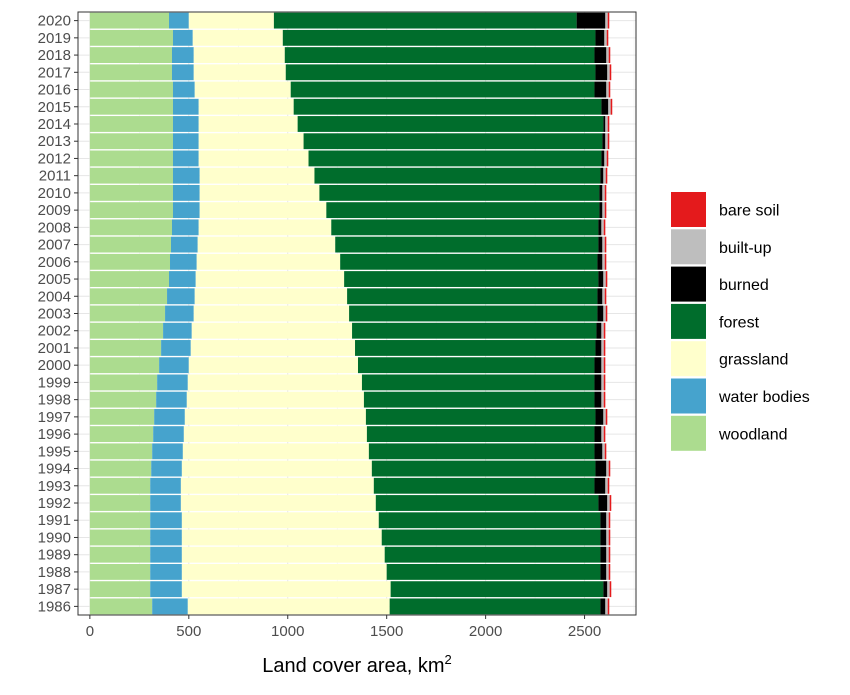 The height and width of the screenshot is (695, 850). Describe the element at coordinates (188, 631) in the screenshot. I see `x-tick-label: 500` at that location.